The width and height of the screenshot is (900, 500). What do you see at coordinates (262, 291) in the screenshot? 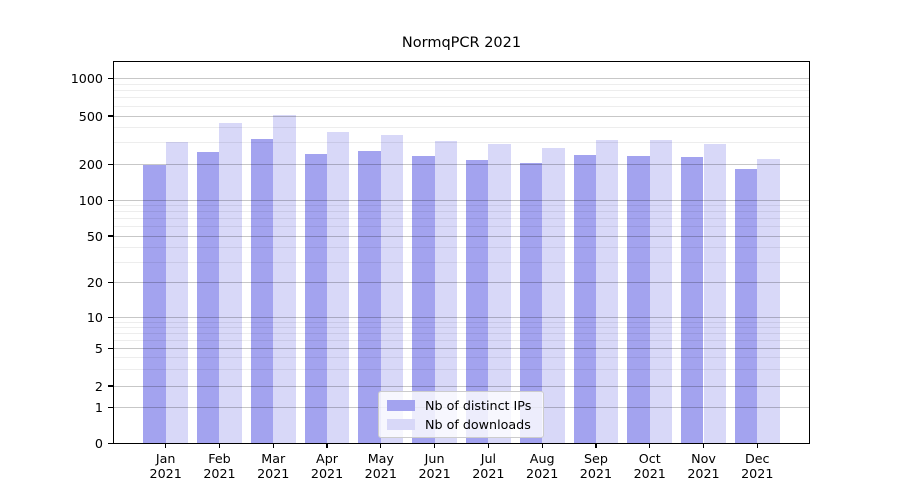
I see `bar-distinct-ips-mar` at bounding box center [262, 291].